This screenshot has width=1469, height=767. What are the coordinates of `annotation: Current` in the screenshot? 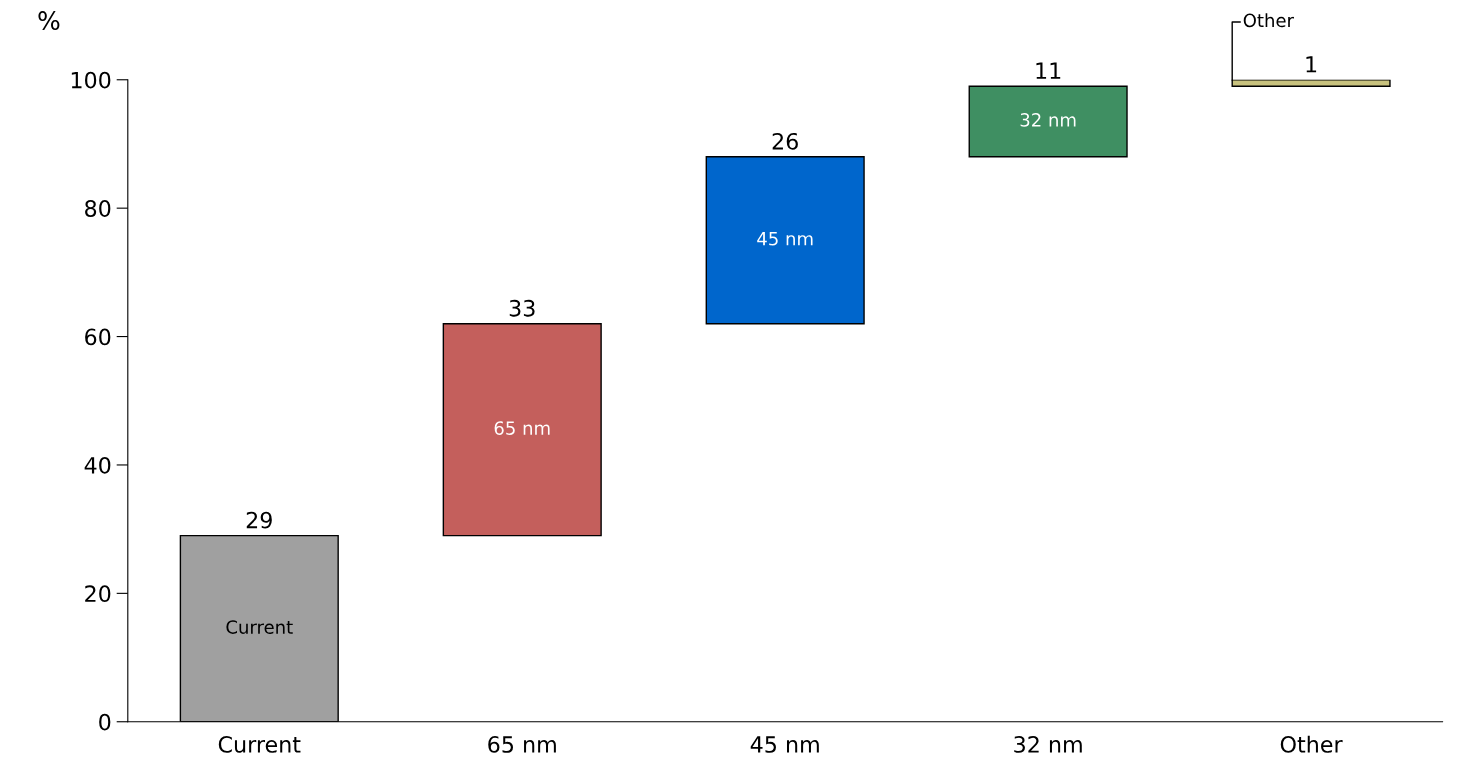 It's located at (259, 627).